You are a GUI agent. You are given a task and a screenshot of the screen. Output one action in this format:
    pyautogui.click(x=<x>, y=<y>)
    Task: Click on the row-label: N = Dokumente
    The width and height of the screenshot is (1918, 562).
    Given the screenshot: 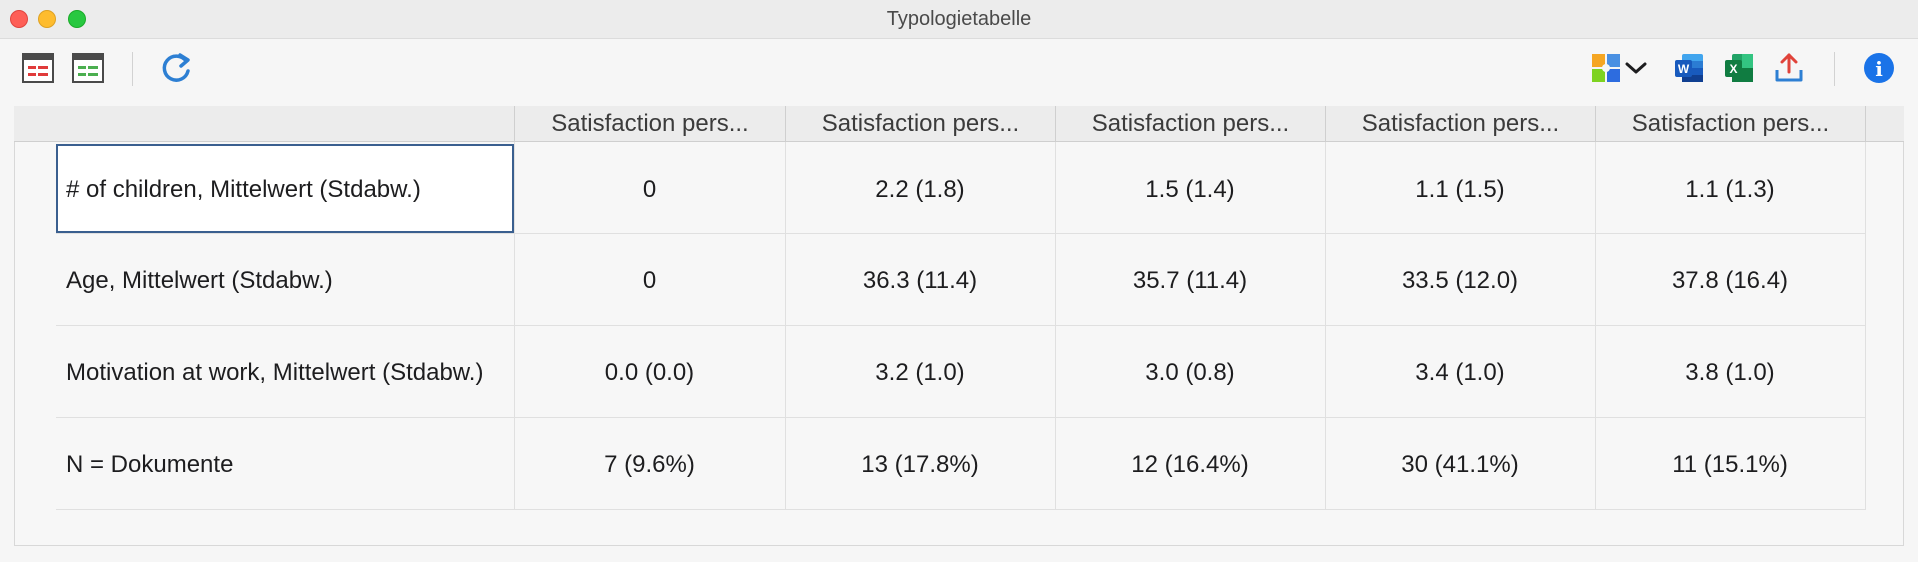 What is the action you would take?
    pyautogui.click(x=150, y=464)
    